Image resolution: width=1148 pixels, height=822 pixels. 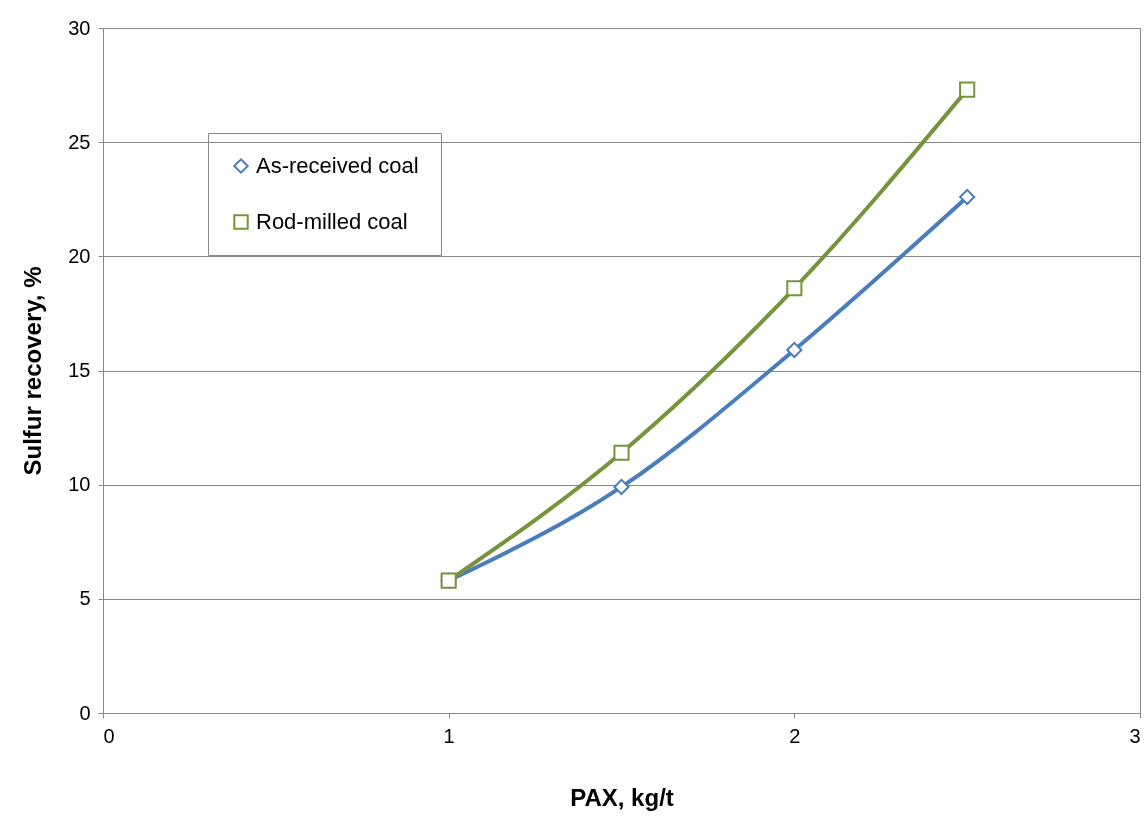 What do you see at coordinates (79, 255) in the screenshot?
I see `y-tick-label: 20` at bounding box center [79, 255].